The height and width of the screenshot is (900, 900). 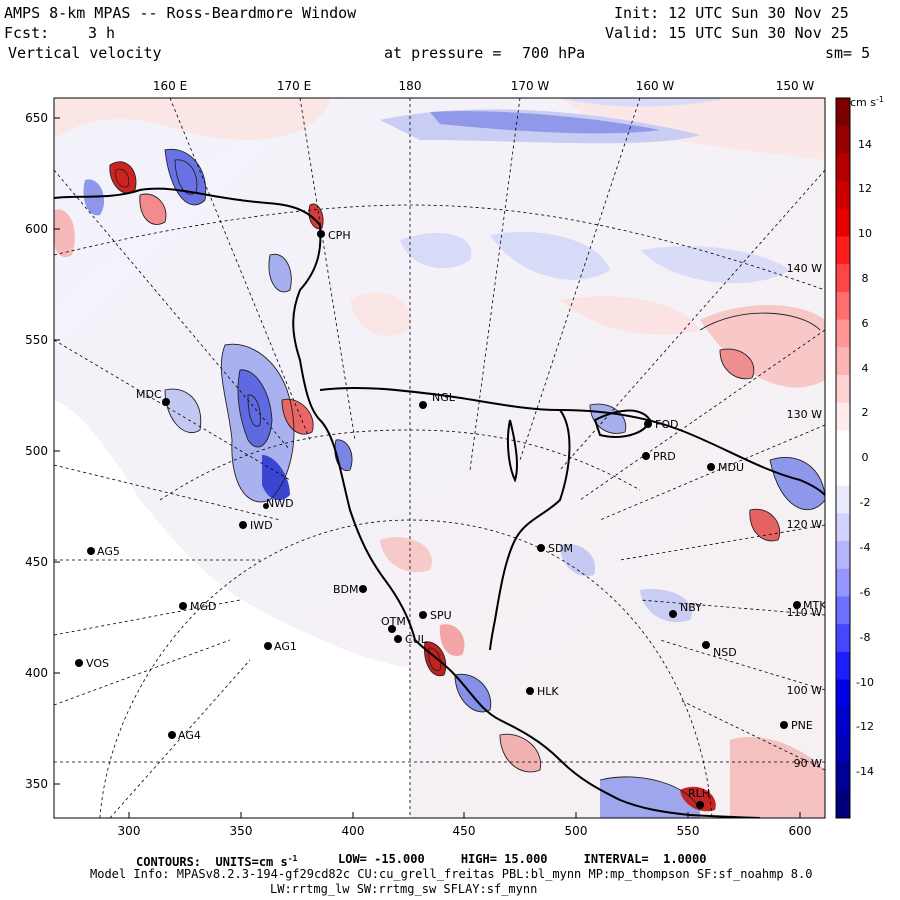 I want to click on colorbar-label: 6, so click(x=865, y=323).